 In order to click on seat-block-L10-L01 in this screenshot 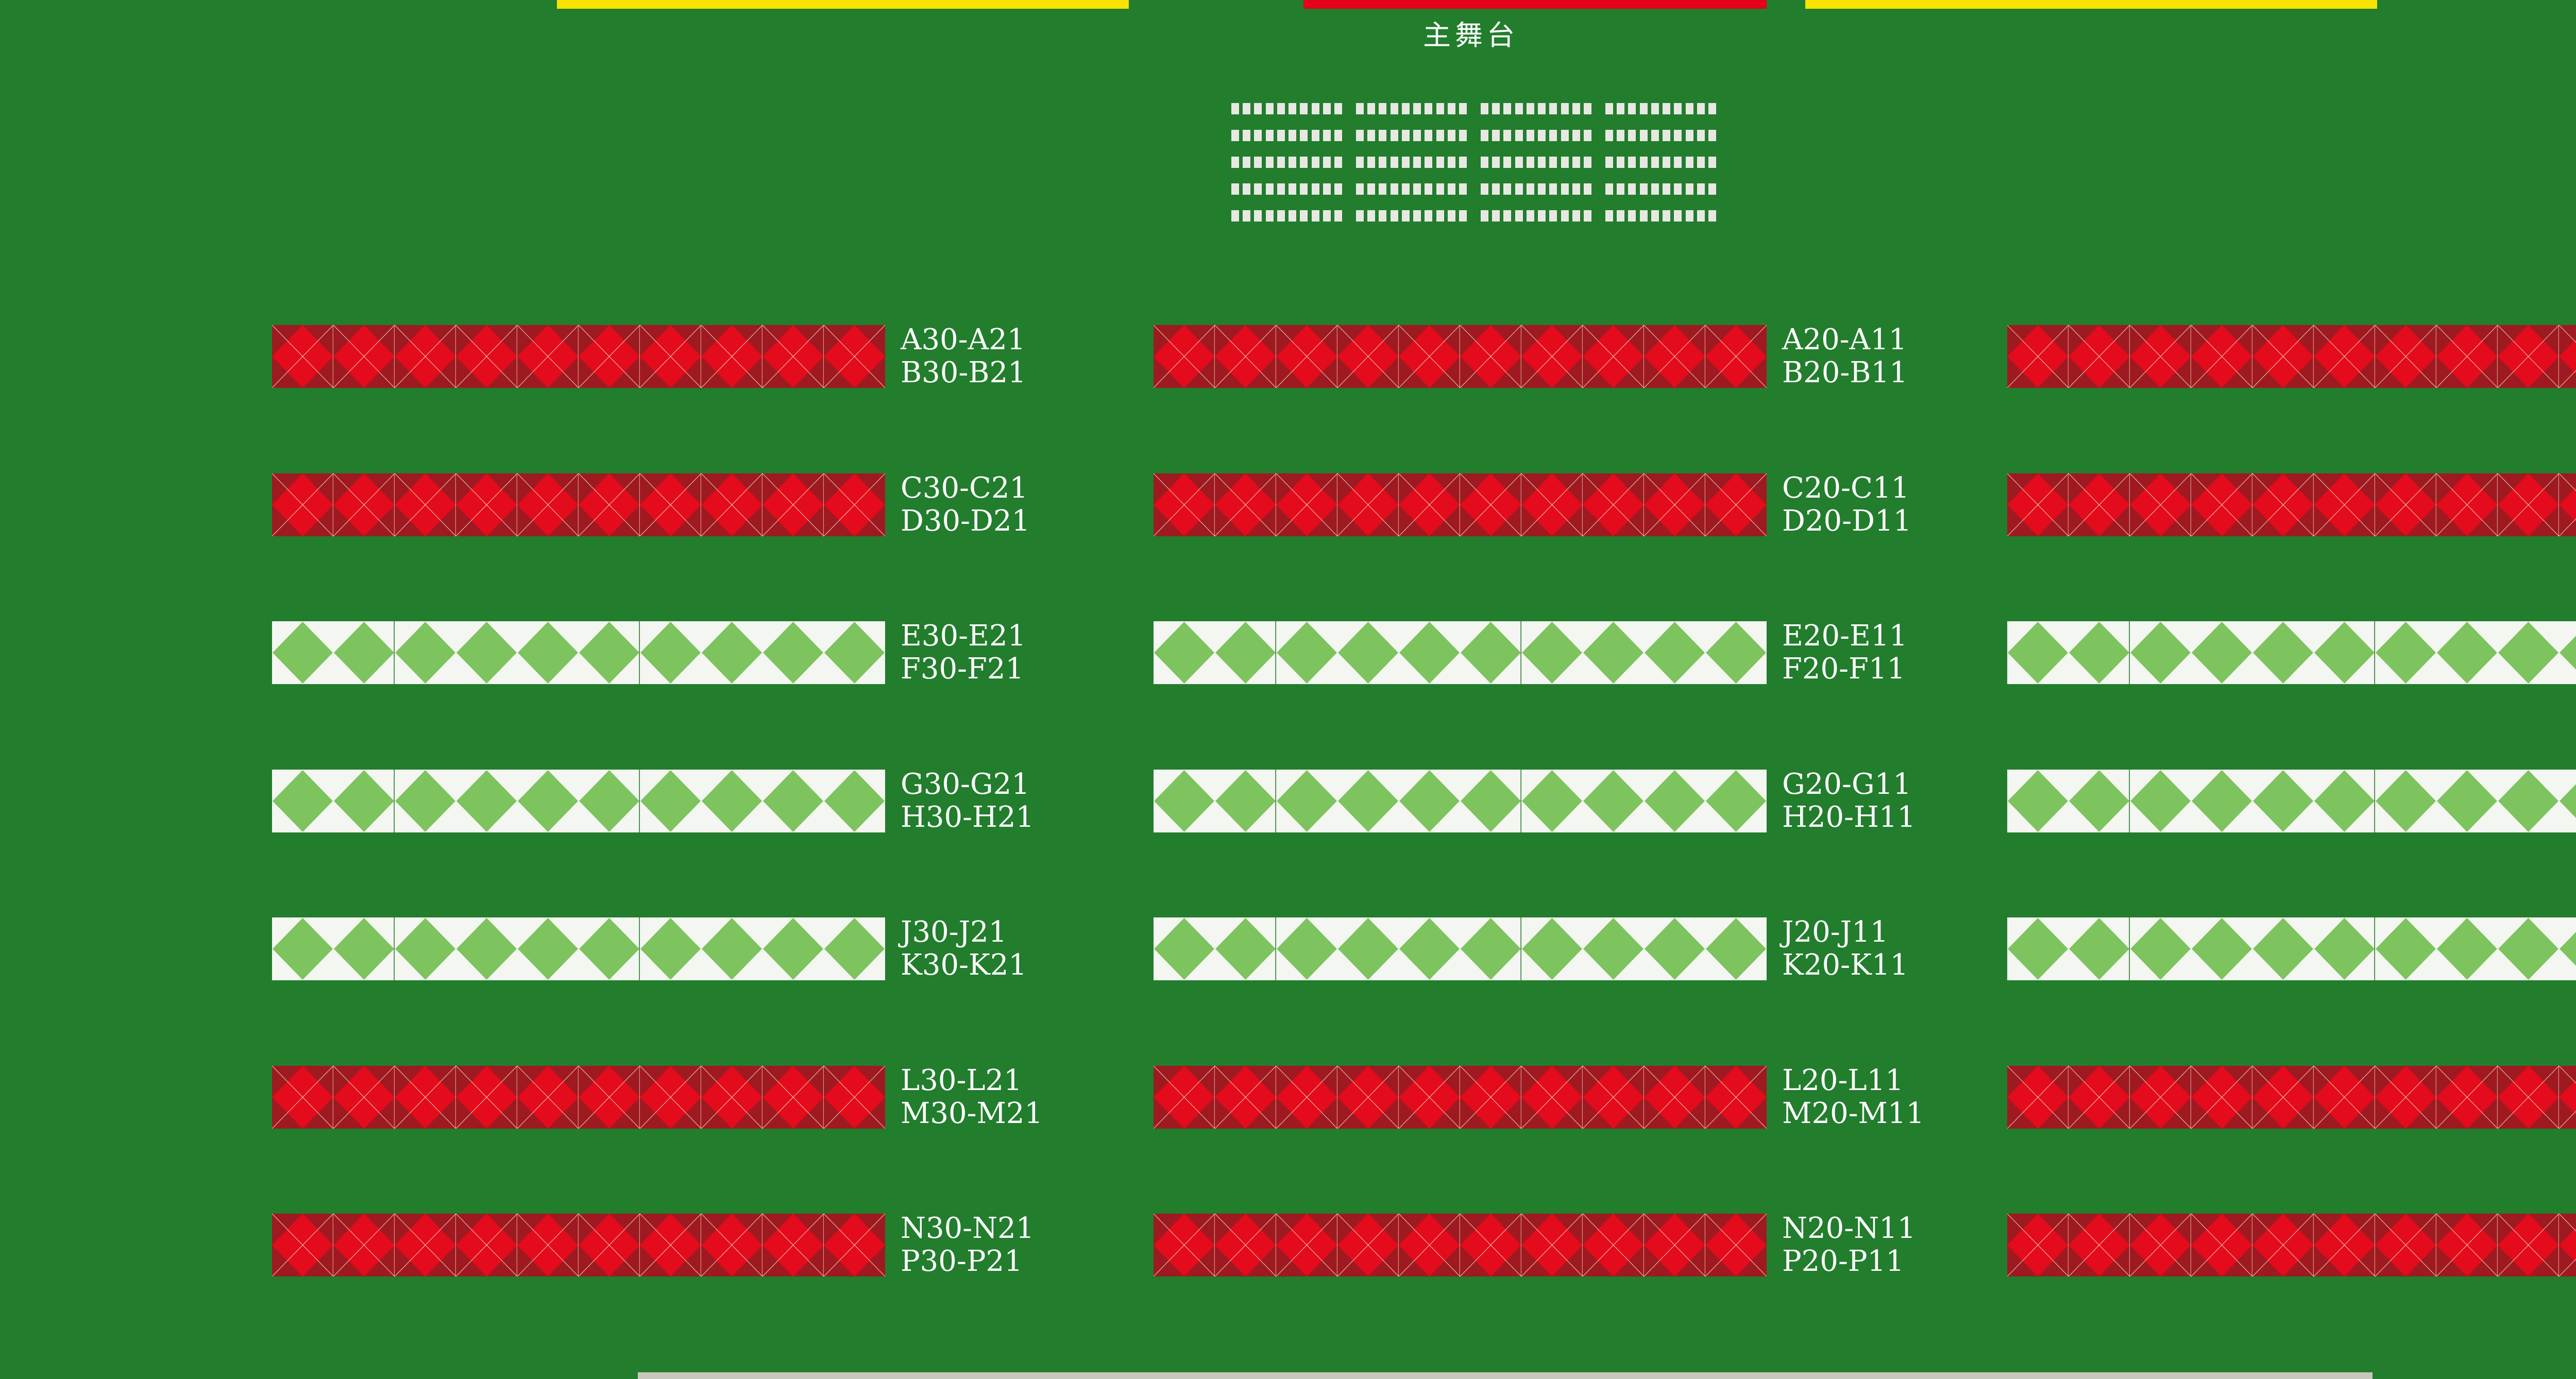, I will do `click(2291, 1097)`.